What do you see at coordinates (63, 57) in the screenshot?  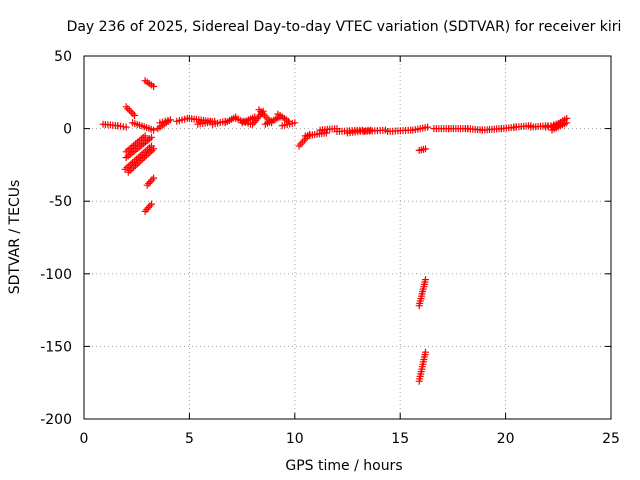 I see `y-tick-label: 50` at bounding box center [63, 57].